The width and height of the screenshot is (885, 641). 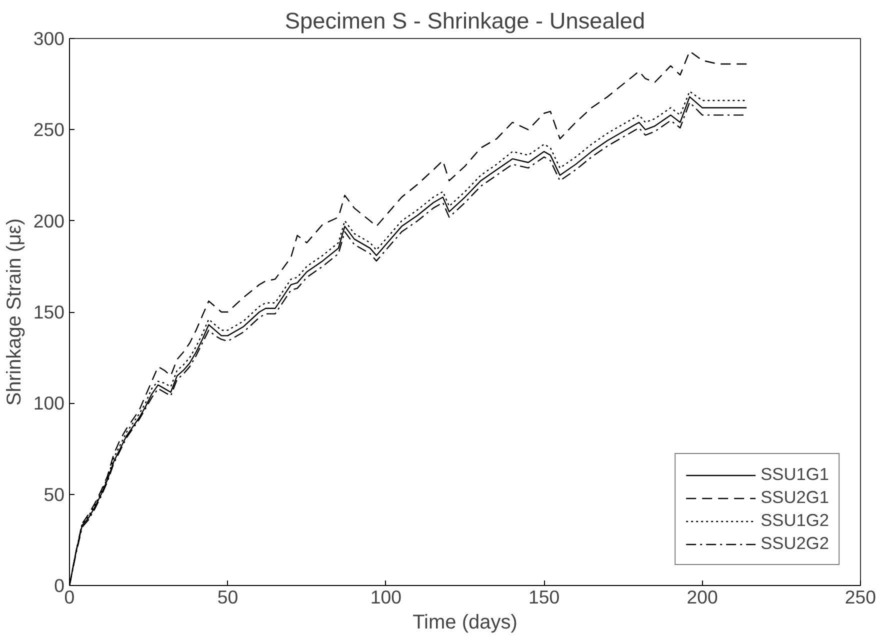 What do you see at coordinates (49, 221) in the screenshot?
I see `y-tick-label: 200` at bounding box center [49, 221].